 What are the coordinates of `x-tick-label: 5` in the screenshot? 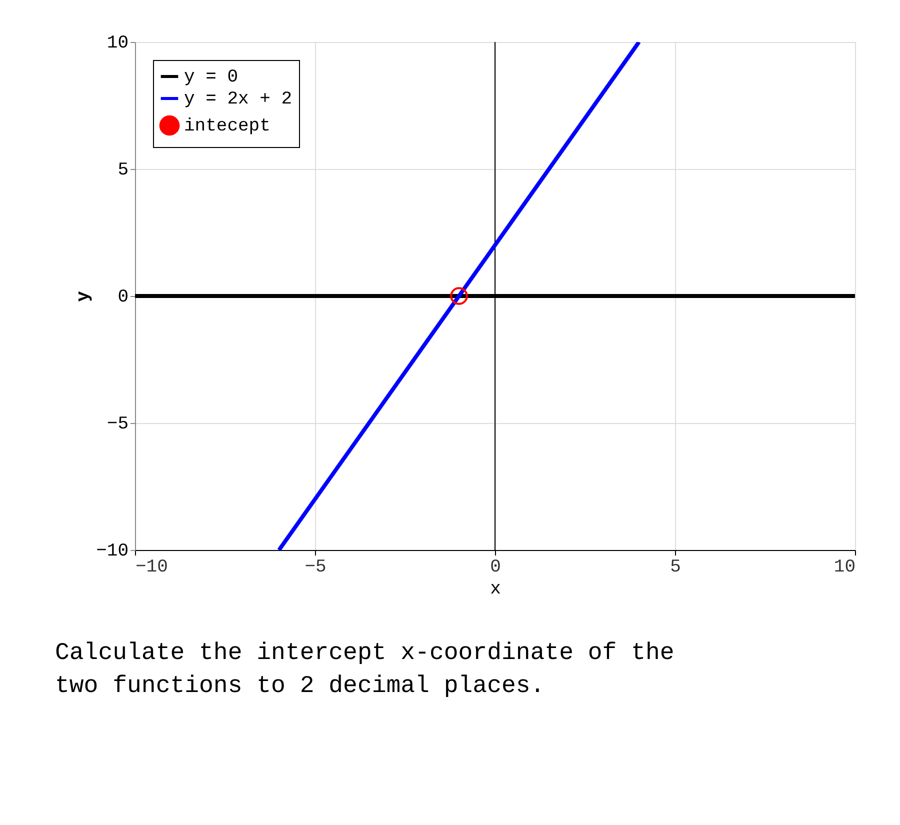 It's located at (675, 568).